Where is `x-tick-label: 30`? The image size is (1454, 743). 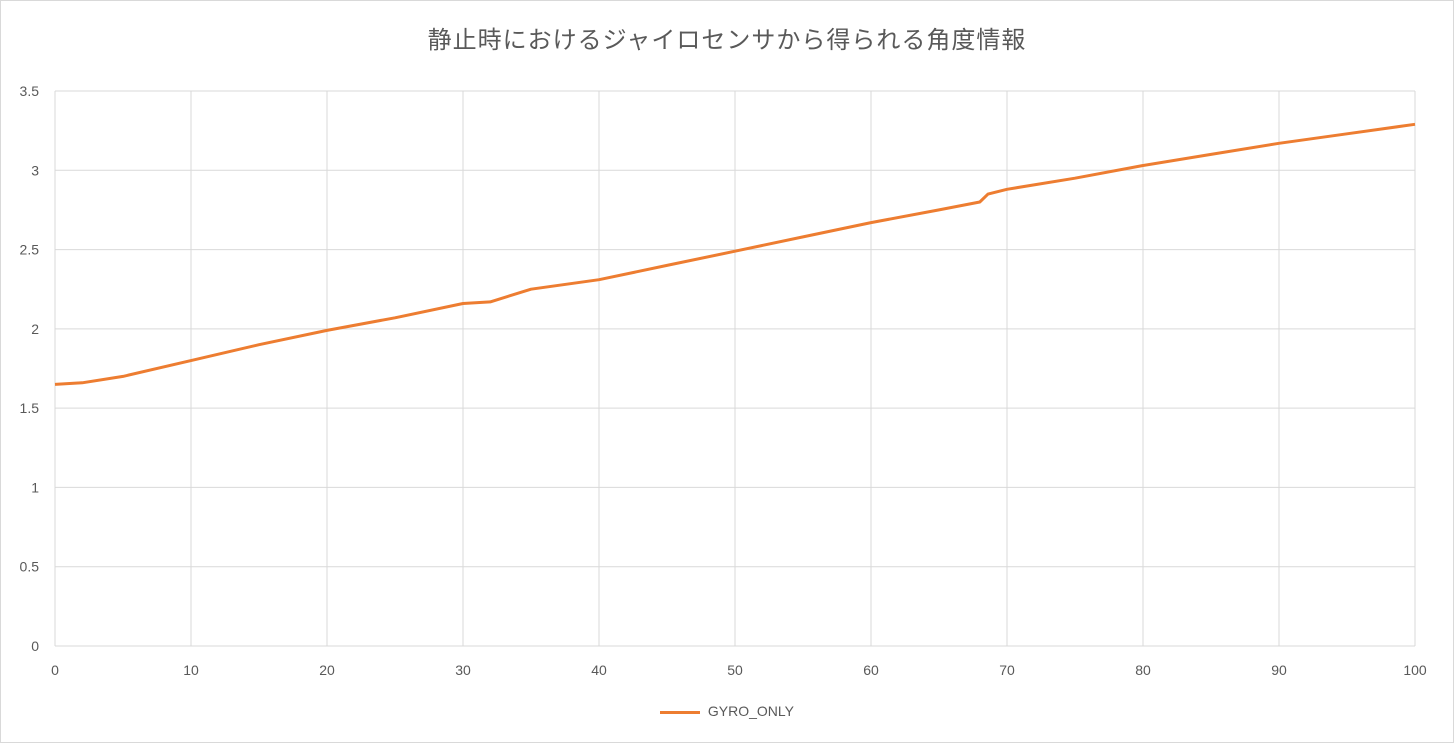
x-tick-label: 30 is located at coordinates (463, 670).